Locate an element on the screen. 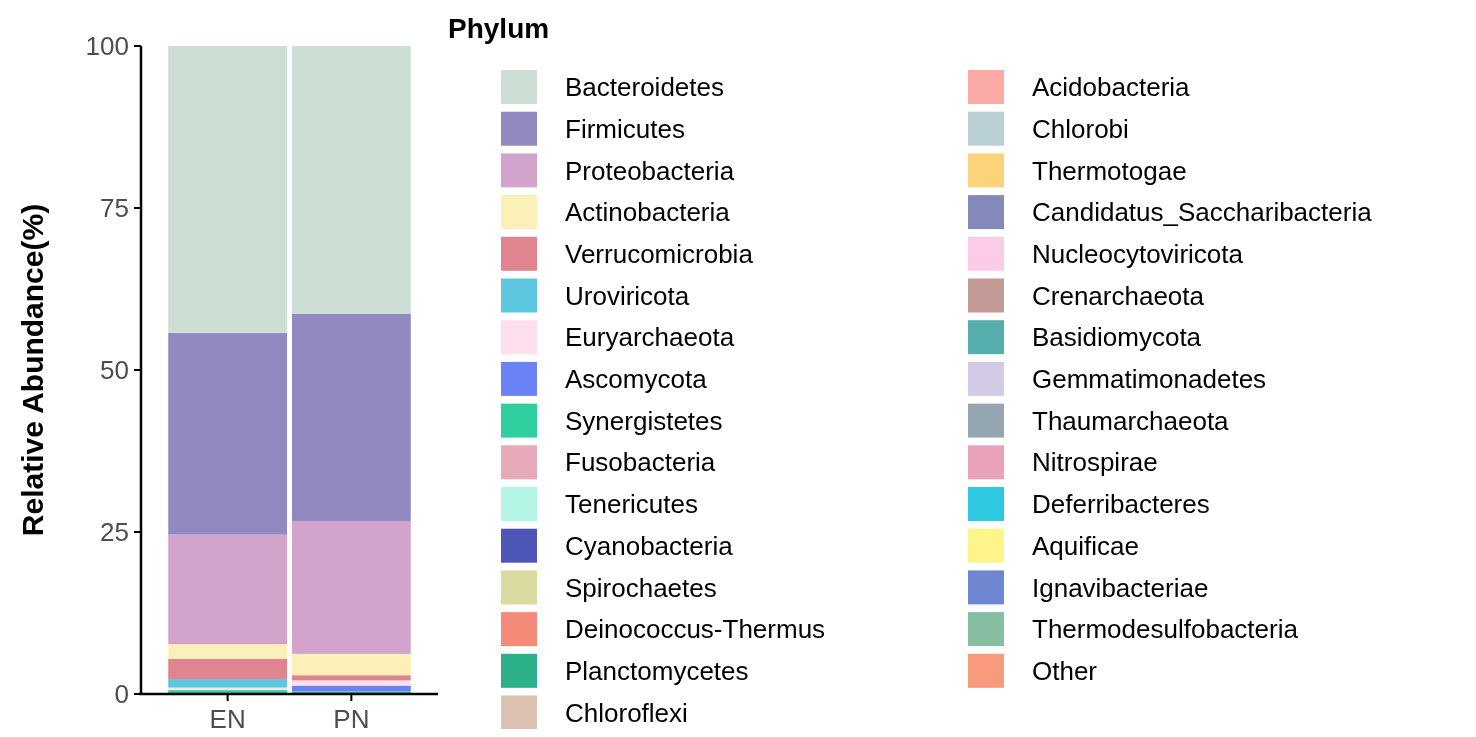 This screenshot has height=737, width=1476. legend-label: Firmicutes is located at coordinates (625, 128).